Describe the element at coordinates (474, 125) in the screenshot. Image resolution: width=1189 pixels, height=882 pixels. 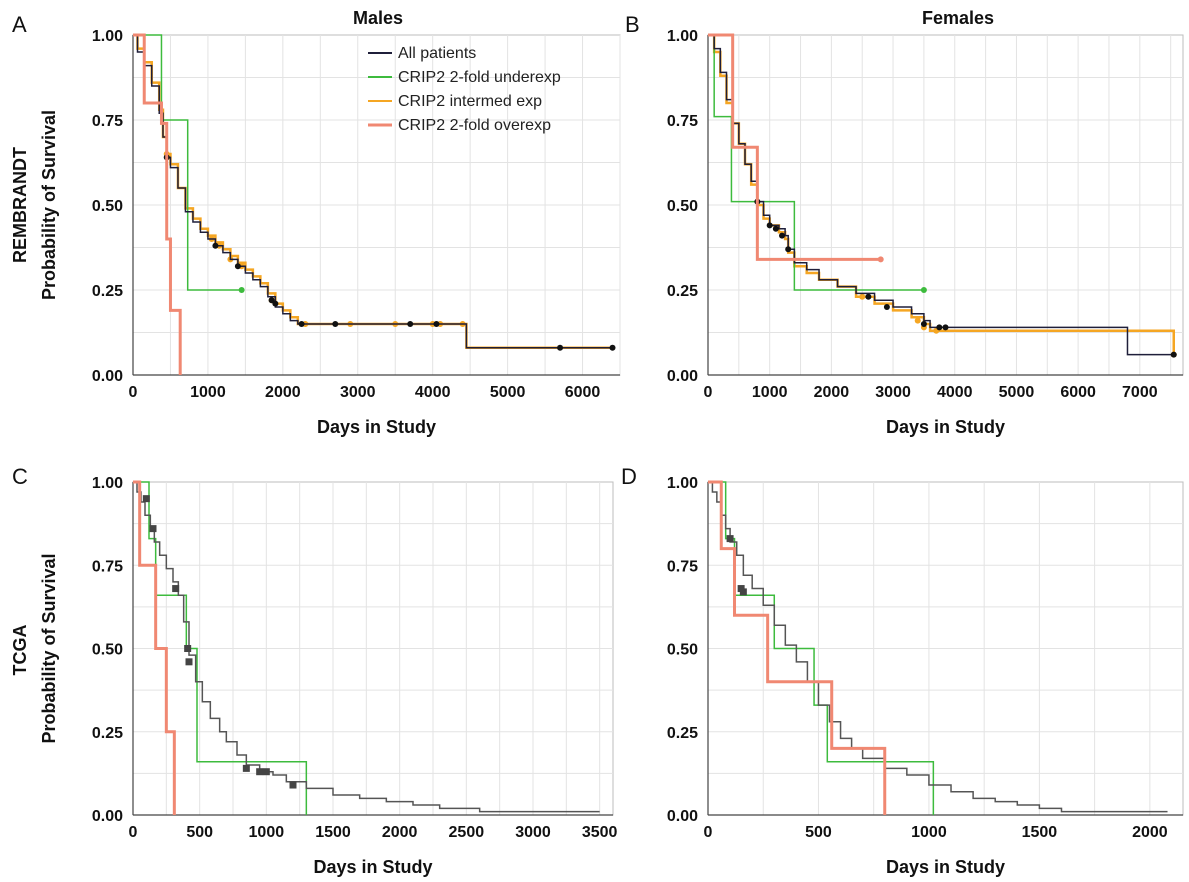
I see `legend-entry-label: CRIP2 2-fold overexp` at that location.